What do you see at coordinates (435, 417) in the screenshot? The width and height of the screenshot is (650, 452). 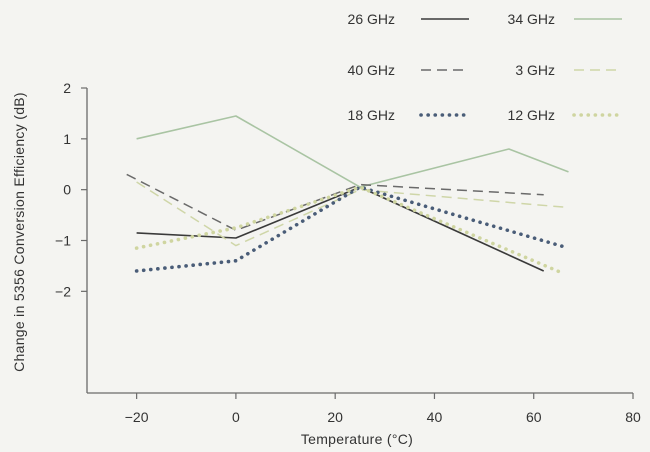 I see `x-tick-label: 40` at bounding box center [435, 417].